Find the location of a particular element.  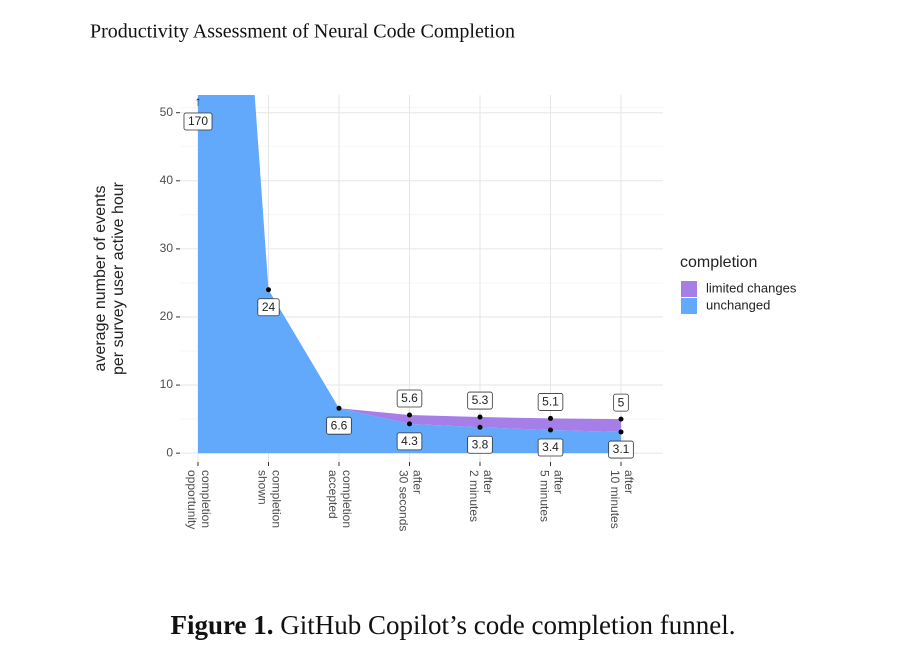

x-tick-label: completionshown is located at coordinates (269, 499).